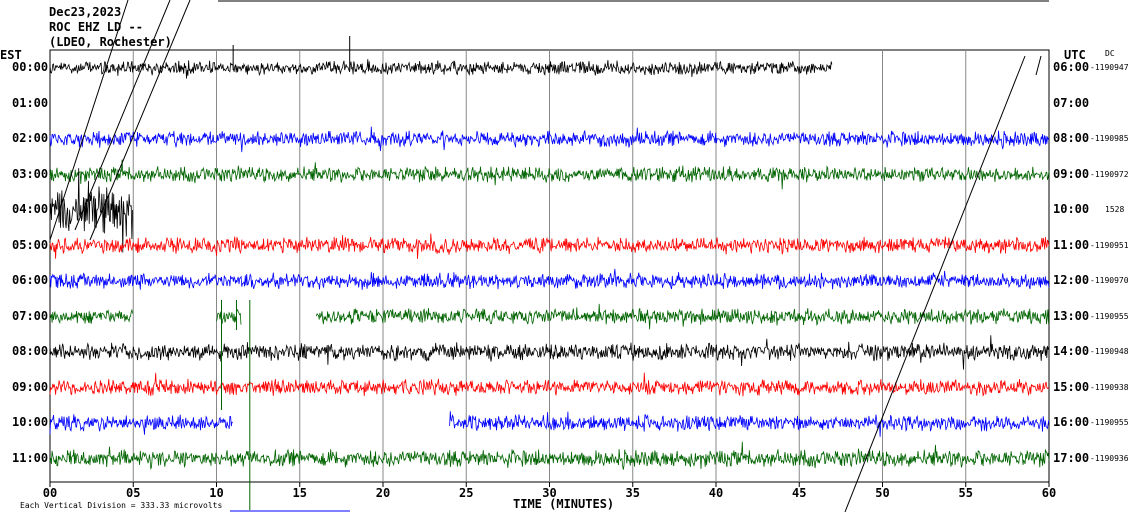 Image resolution: width=1130 pixels, height=519 pixels. I want to click on header-network: (LDEO, Rochester), so click(110, 42).